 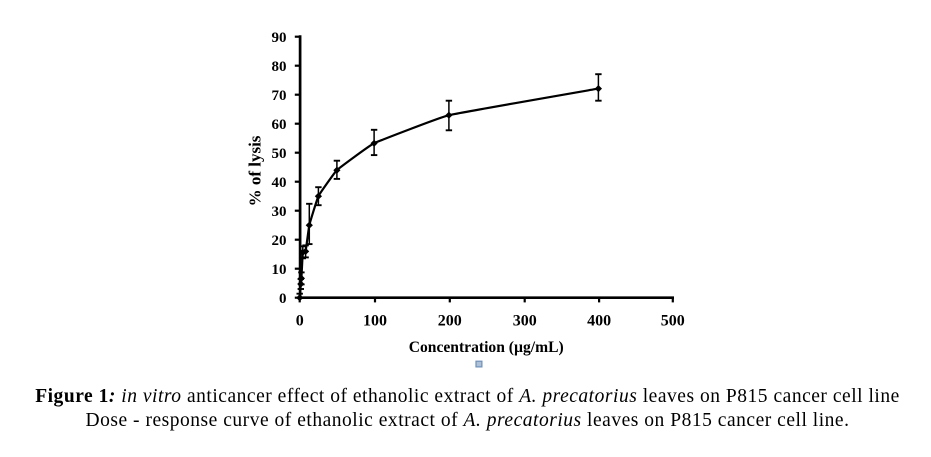 I want to click on svg-text: 80, so click(x=279, y=67).